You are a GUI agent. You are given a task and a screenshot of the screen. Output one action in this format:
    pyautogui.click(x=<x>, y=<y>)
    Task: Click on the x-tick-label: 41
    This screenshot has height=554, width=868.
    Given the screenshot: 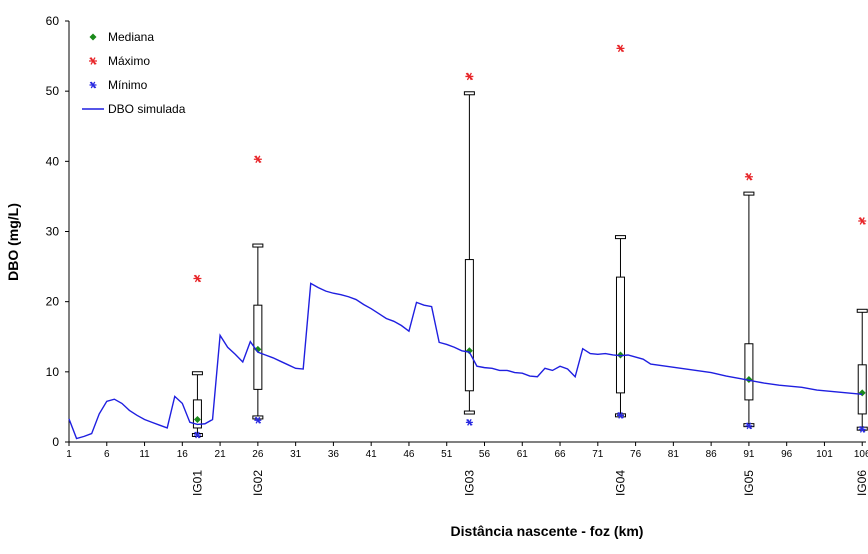 What is the action you would take?
    pyautogui.click(x=372, y=454)
    